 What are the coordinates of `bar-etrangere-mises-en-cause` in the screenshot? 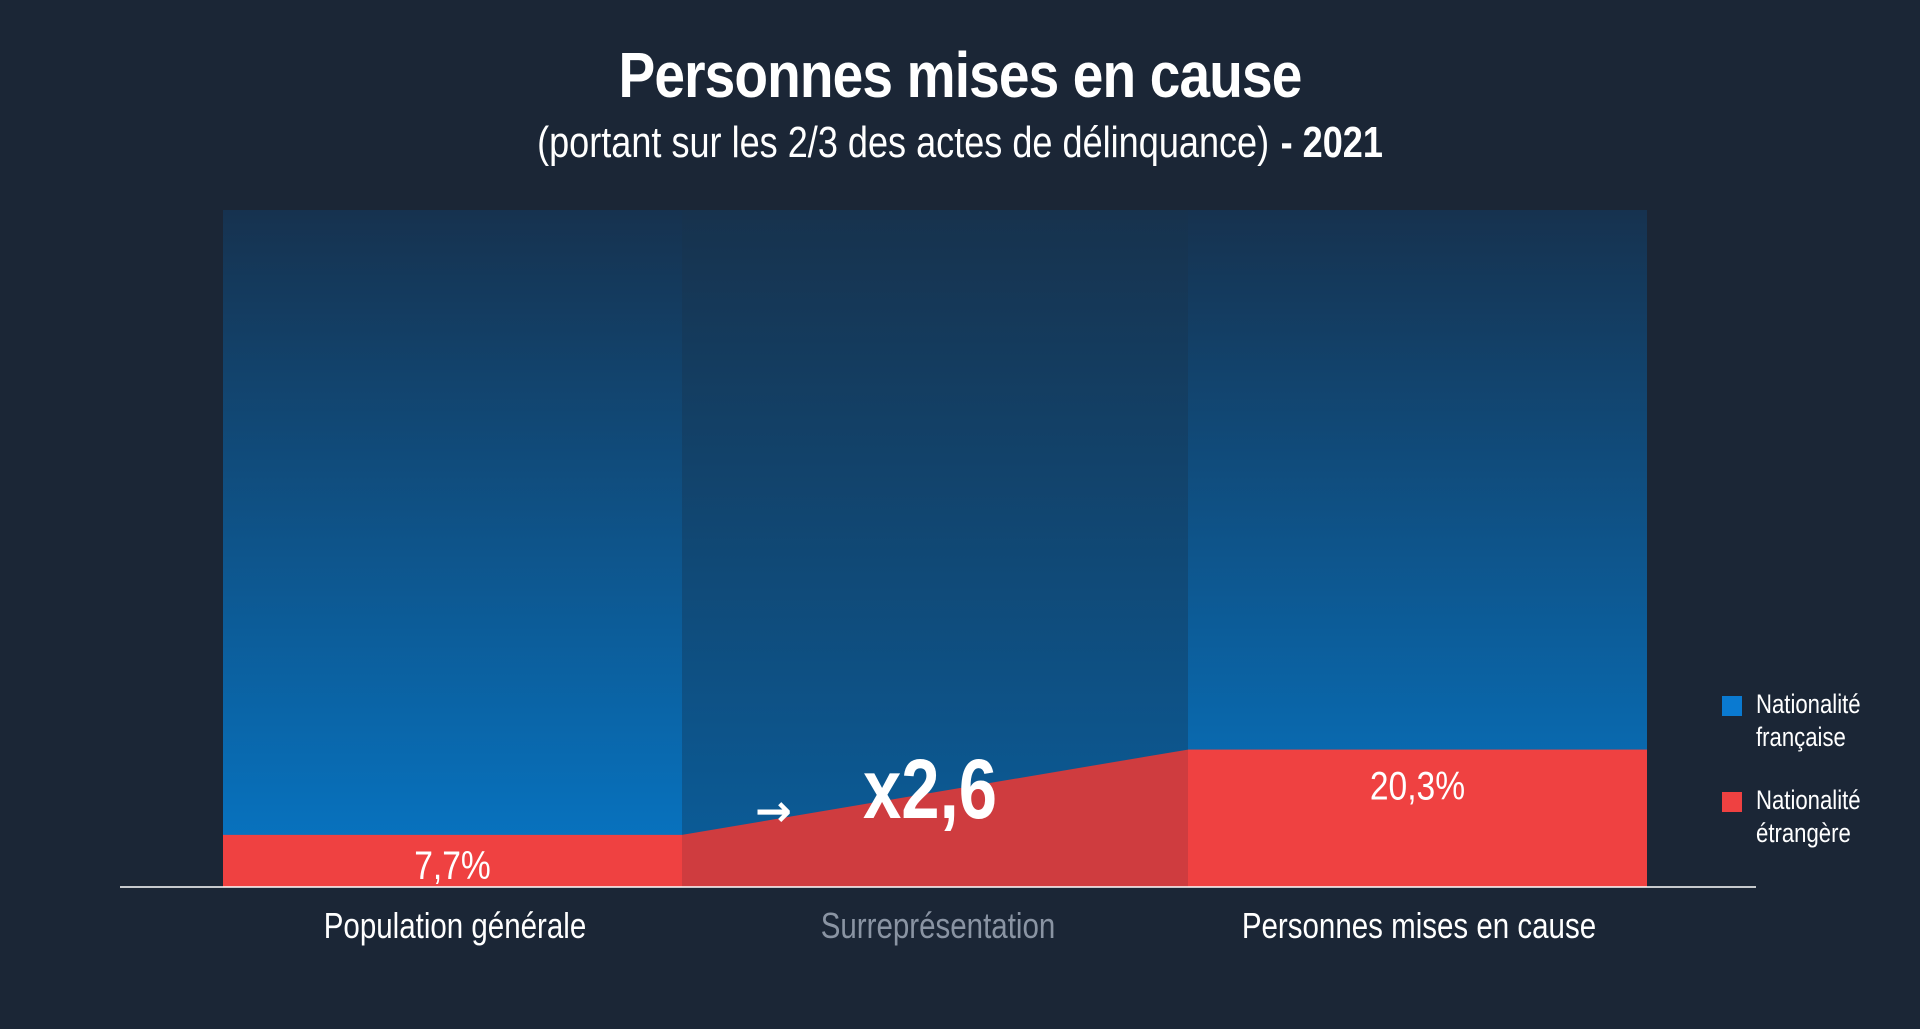 It's located at (1417, 818).